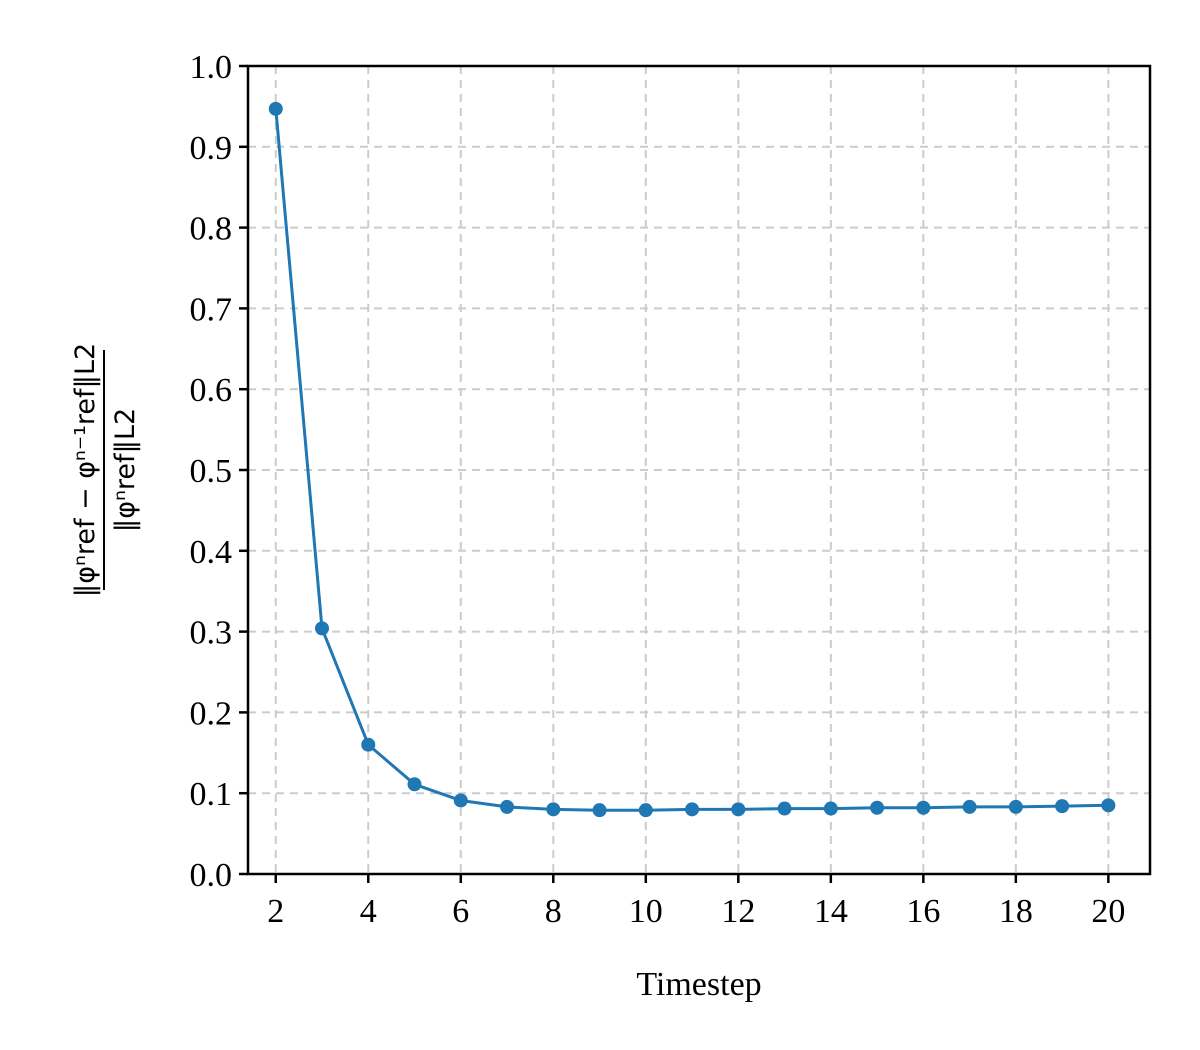 The height and width of the screenshot is (1050, 1200). Describe the element at coordinates (211, 552) in the screenshot. I see `y-tick-label: 0.4` at that location.